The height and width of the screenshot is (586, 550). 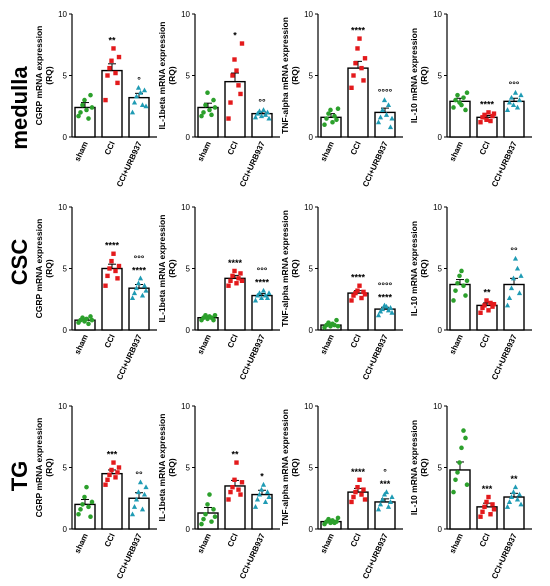 I want to click on significance-marker: °°°°, so click(x=385, y=92).